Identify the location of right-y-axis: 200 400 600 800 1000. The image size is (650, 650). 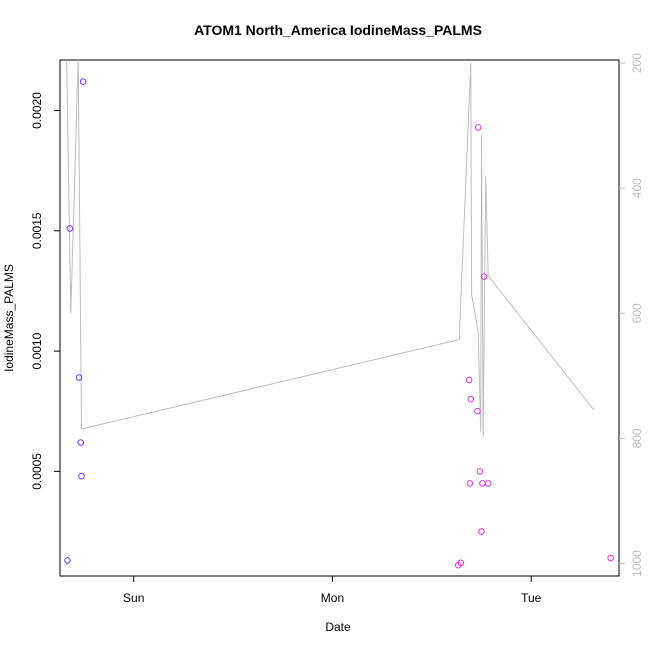
(631, 315).